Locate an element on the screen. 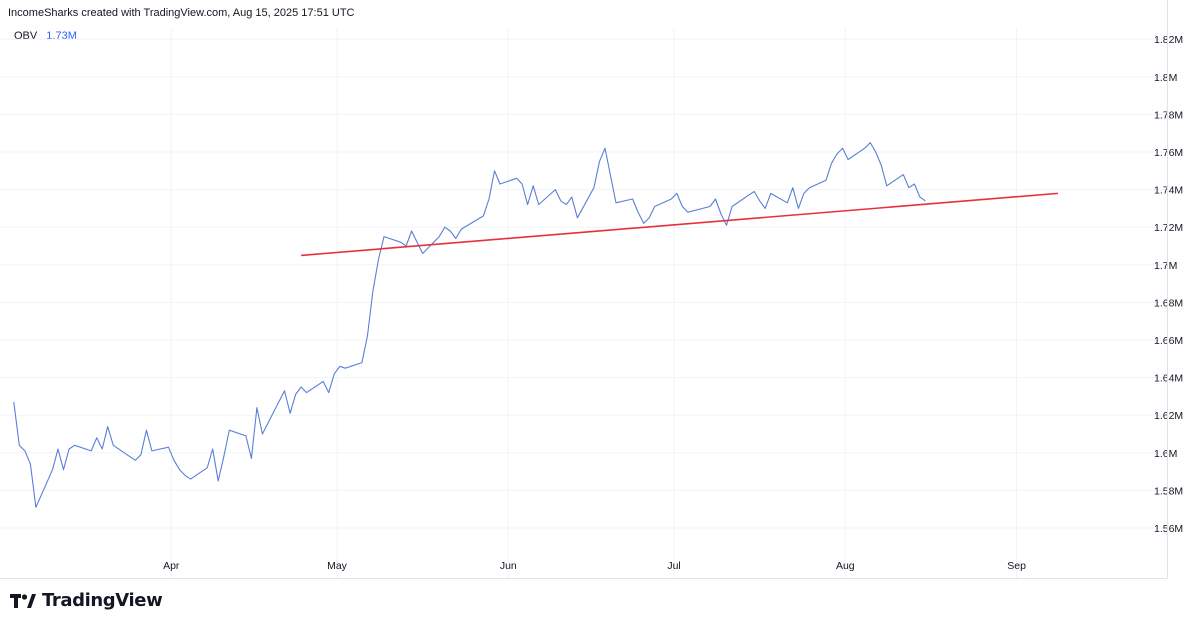  y-tick-label: 1.6M is located at coordinates (1165, 454).